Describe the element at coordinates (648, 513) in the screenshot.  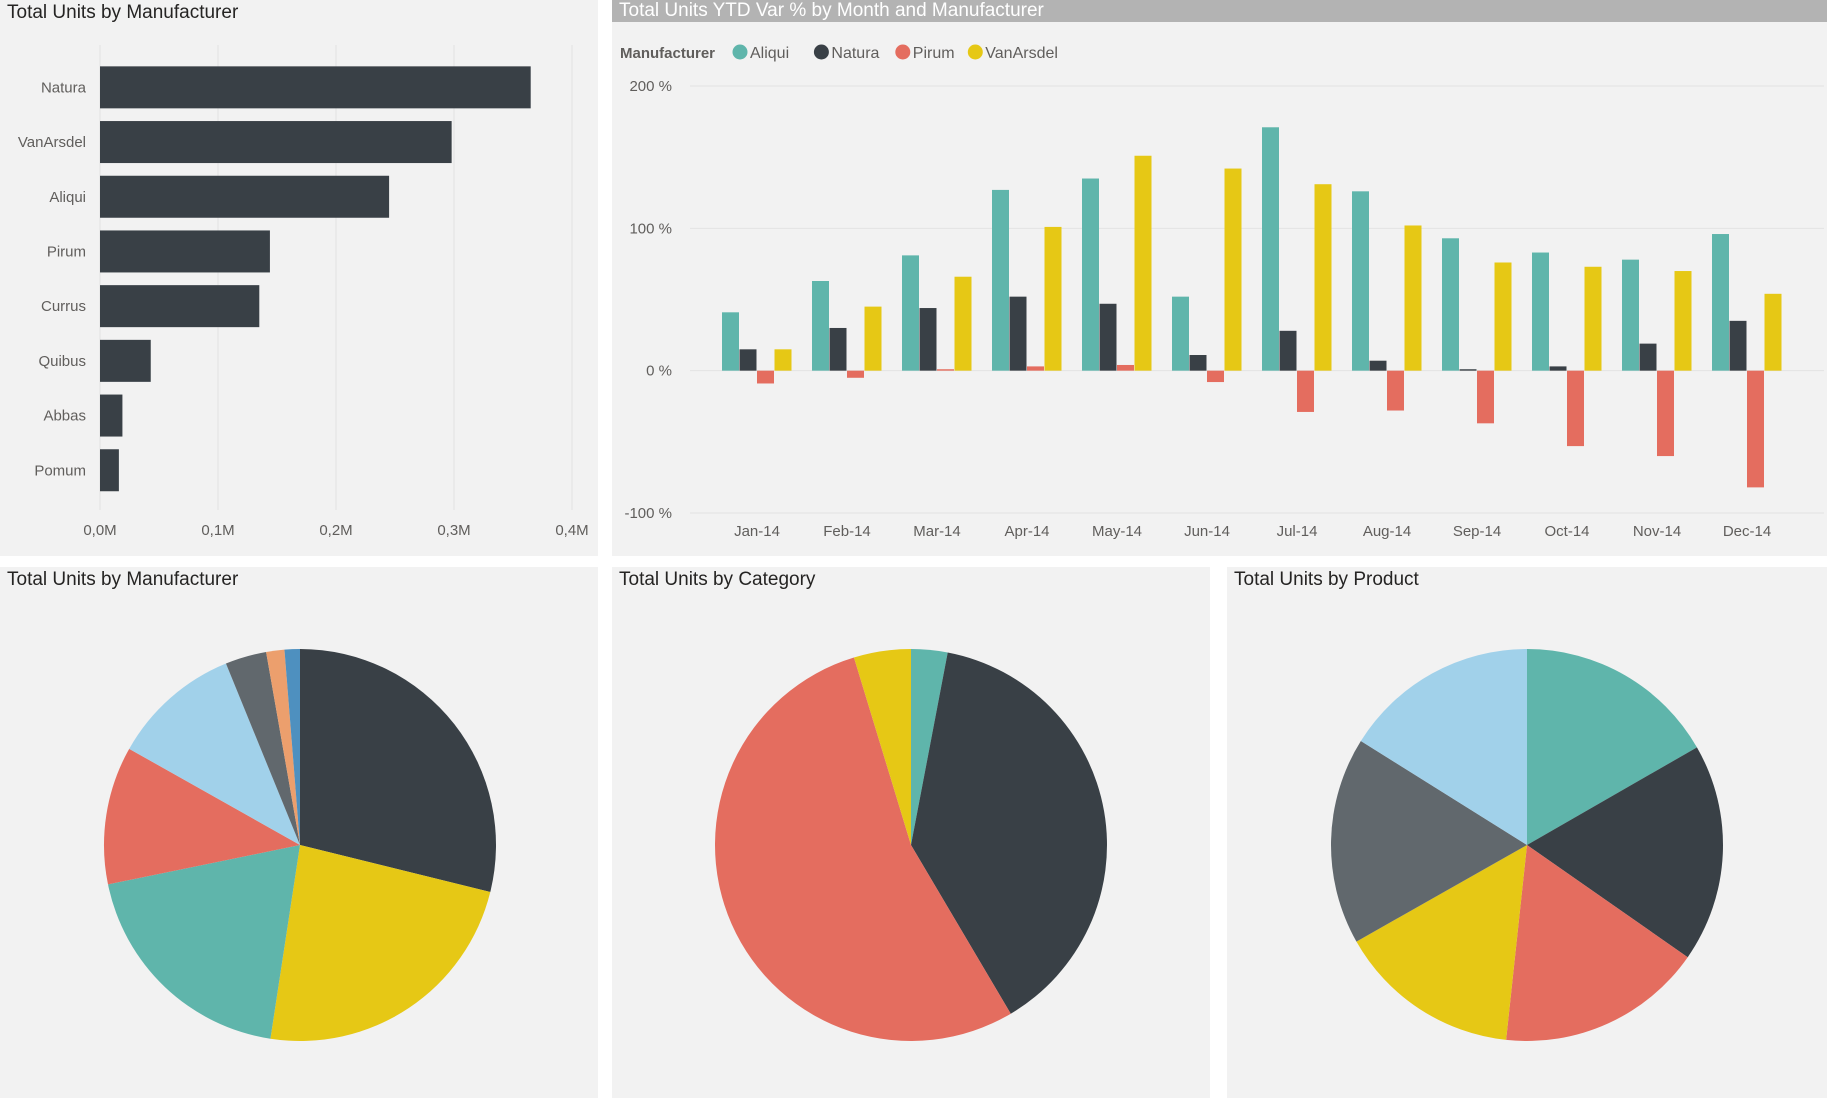
I see `y-tick-label: -100 %` at that location.